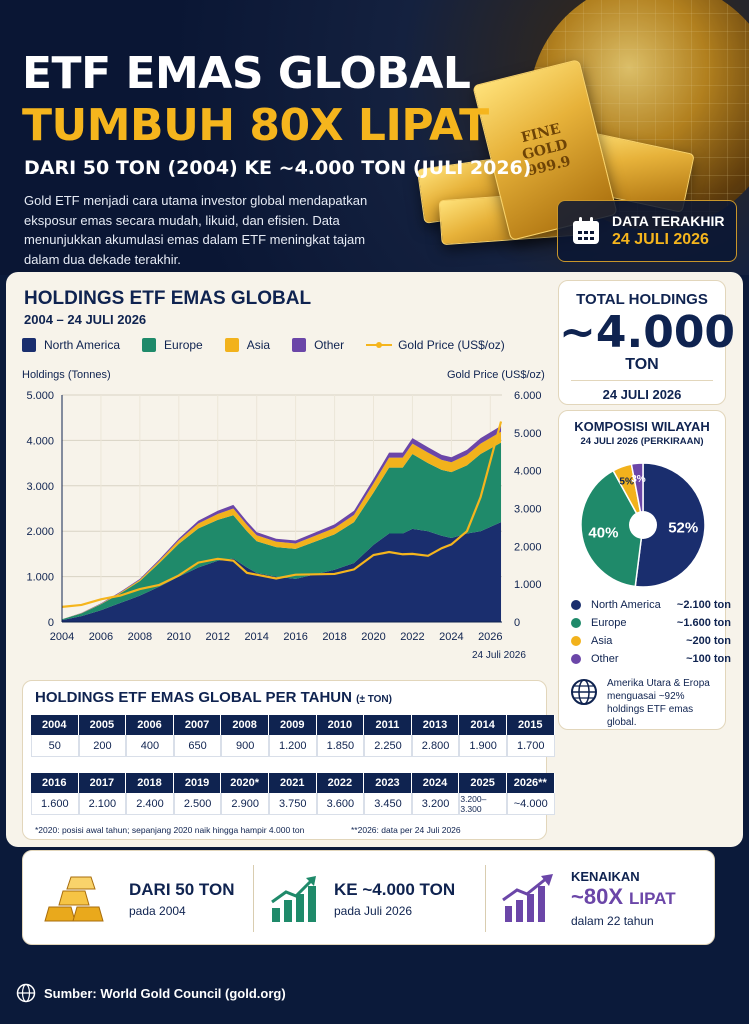  Describe the element at coordinates (670, 525) in the screenshot. I see `pie-slice-north-america` at that location.